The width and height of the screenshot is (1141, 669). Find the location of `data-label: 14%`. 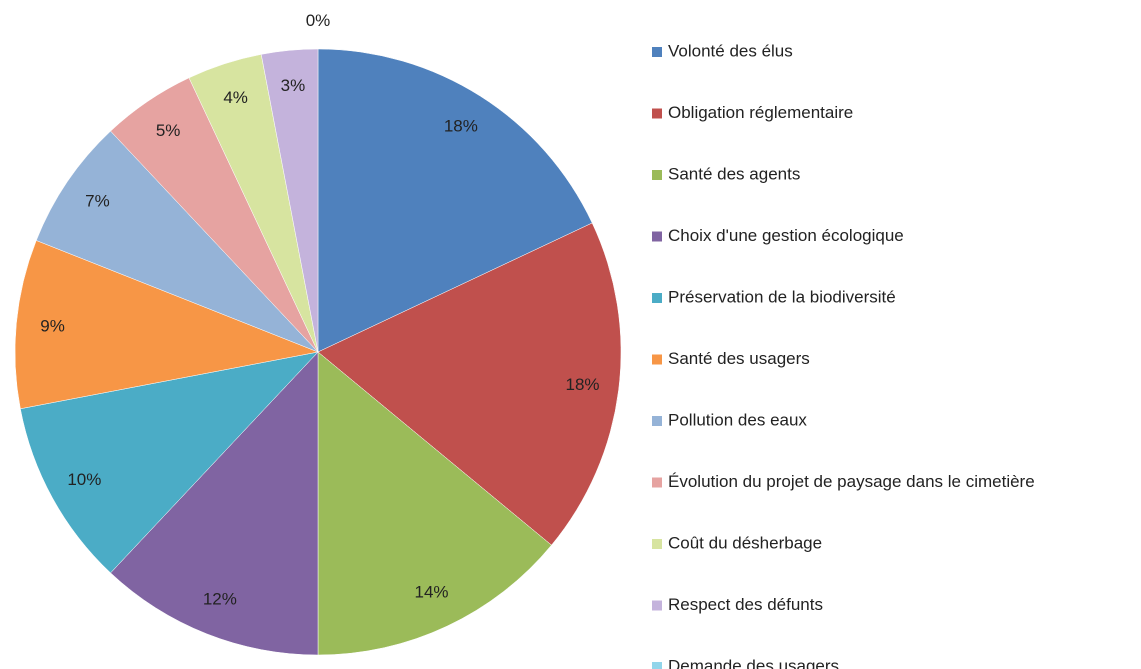

data-label: 14% is located at coordinates (432, 592).